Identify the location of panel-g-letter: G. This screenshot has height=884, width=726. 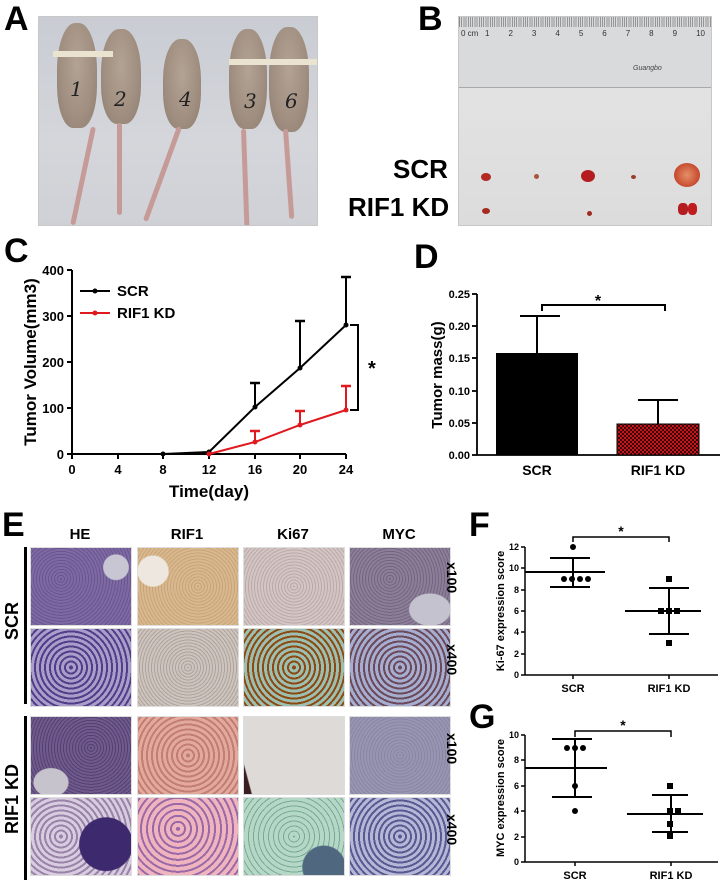
(482, 717).